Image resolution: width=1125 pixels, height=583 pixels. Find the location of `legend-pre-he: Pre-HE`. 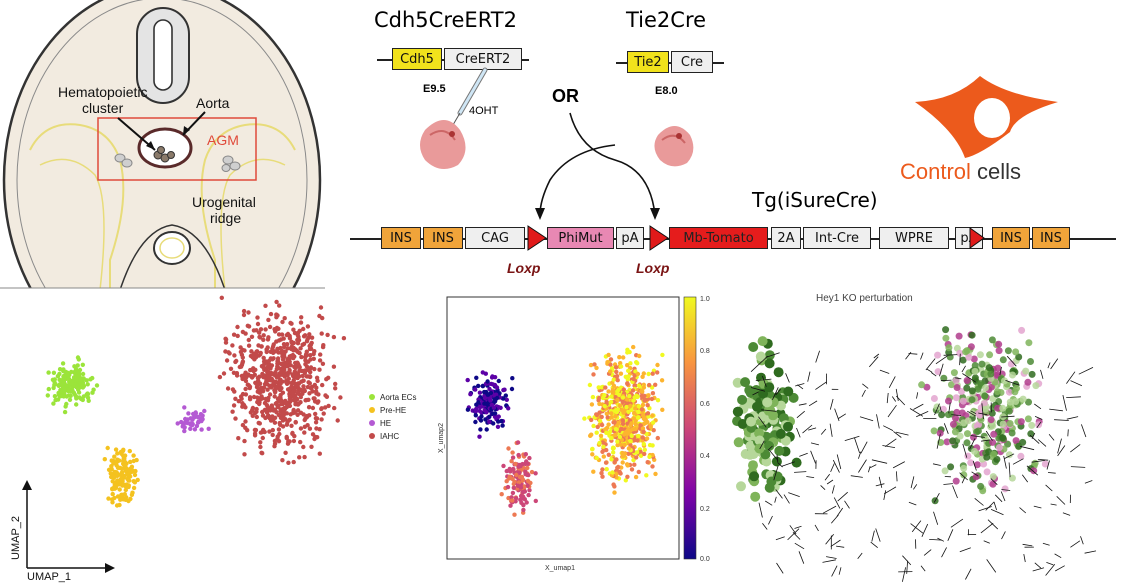

legend-pre-he: Pre-HE is located at coordinates (393, 410).